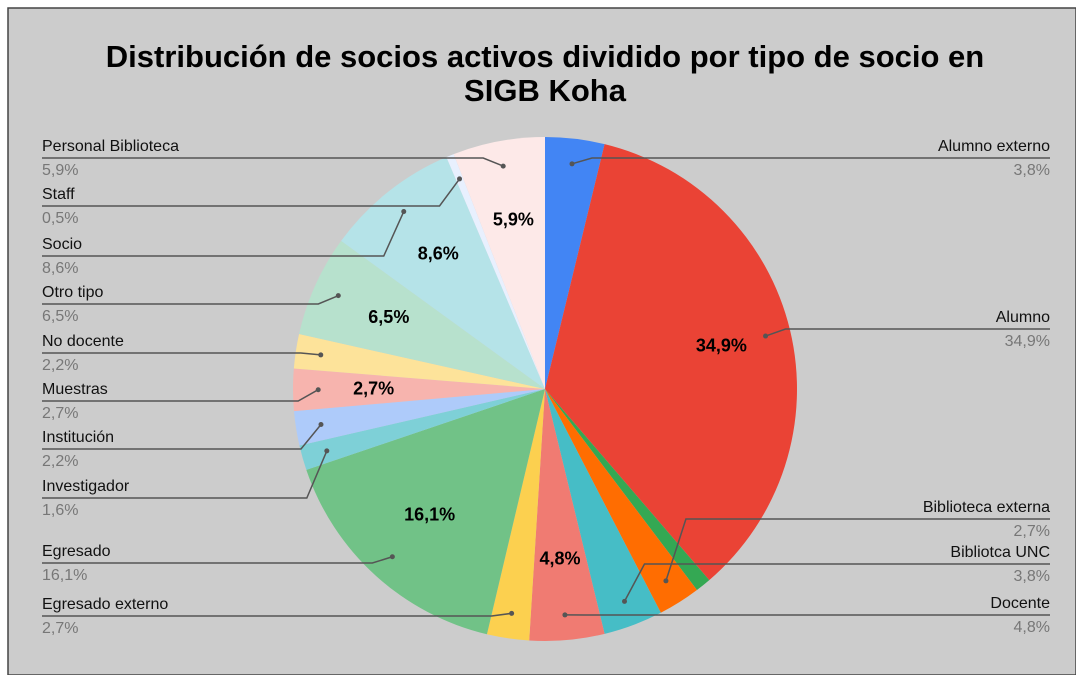 The height and width of the screenshot is (675, 1076). What do you see at coordinates (72, 292) in the screenshot?
I see `legend-name: Otro tipo` at bounding box center [72, 292].